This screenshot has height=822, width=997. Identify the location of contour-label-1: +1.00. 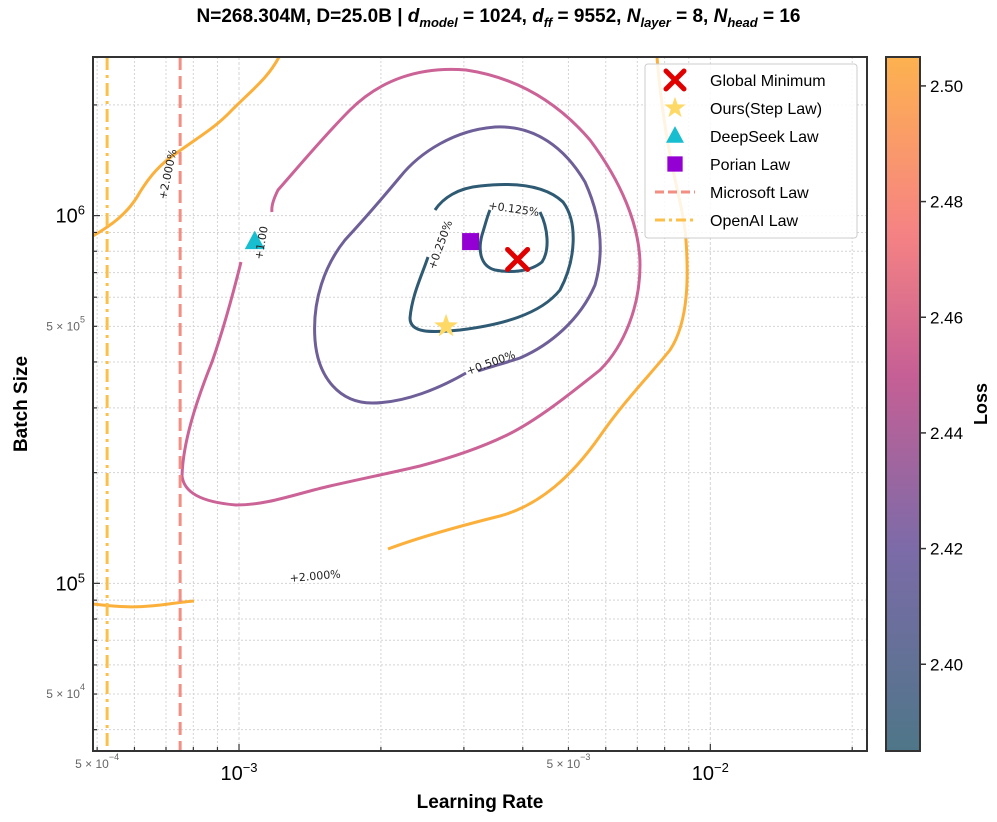
(261, 242).